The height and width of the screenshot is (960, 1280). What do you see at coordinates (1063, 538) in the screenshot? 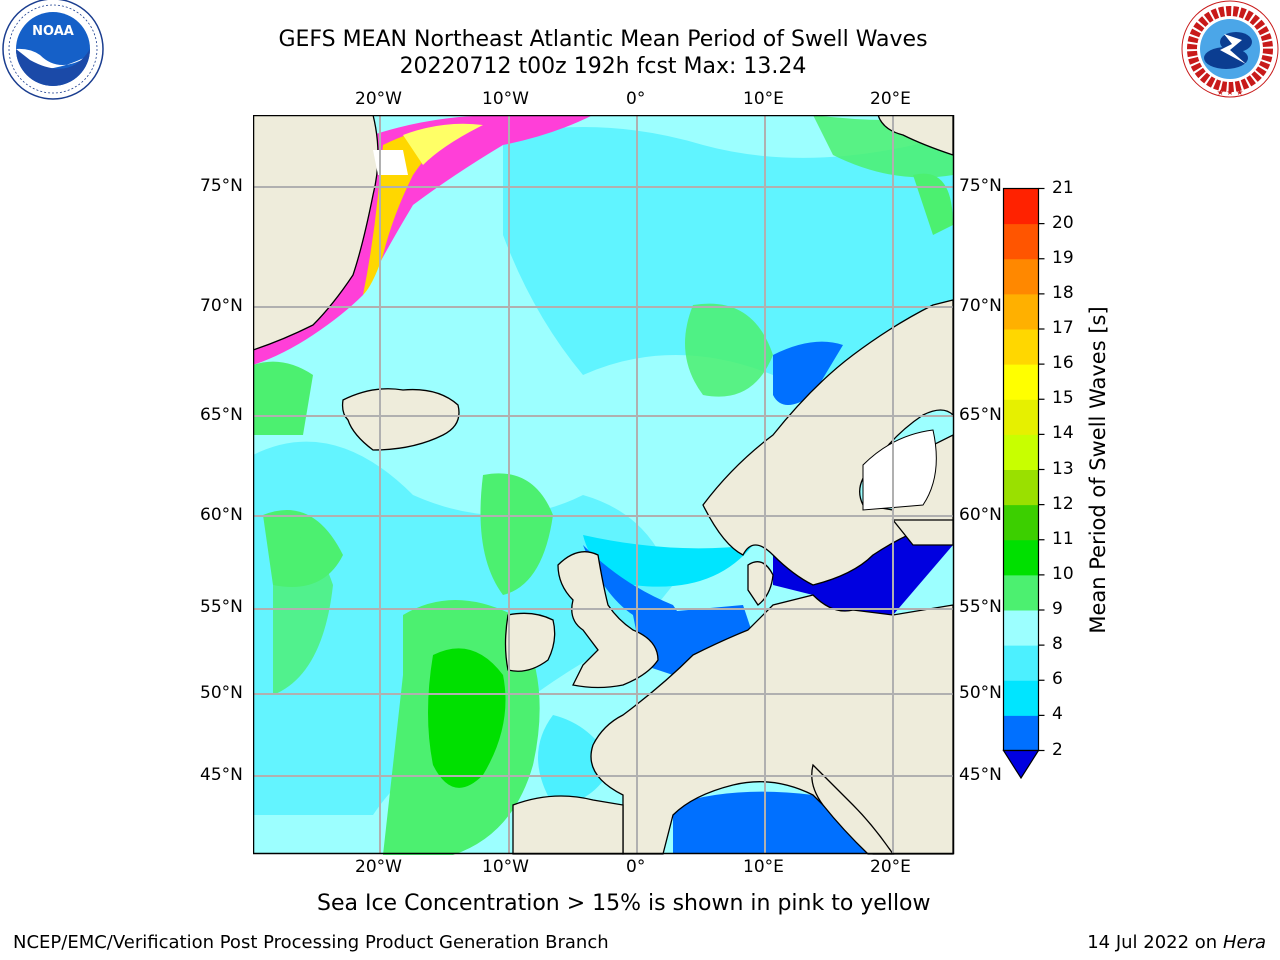
I see `colorbar-tick-label: 11` at bounding box center [1063, 538].